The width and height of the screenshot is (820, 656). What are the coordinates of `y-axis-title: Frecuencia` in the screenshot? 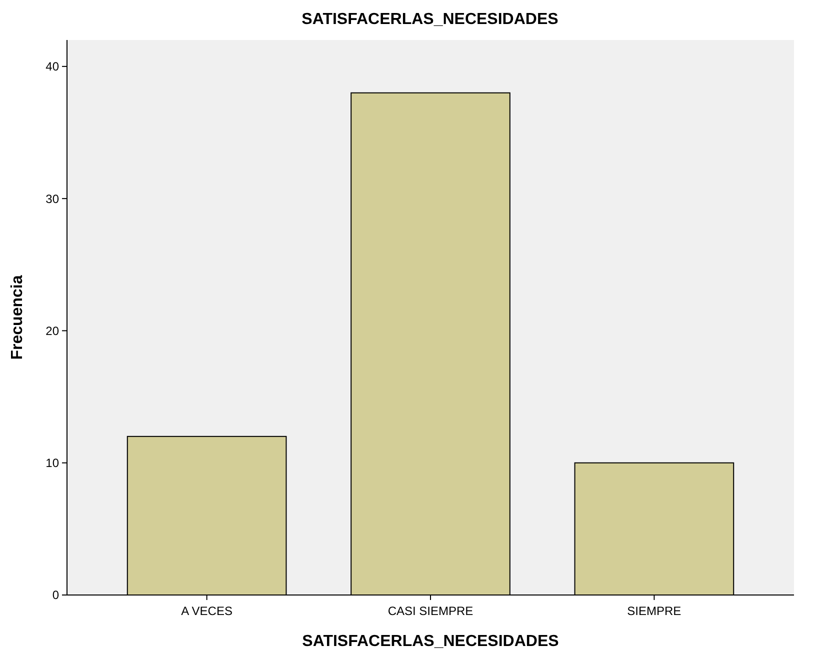 It's located at (17, 317).